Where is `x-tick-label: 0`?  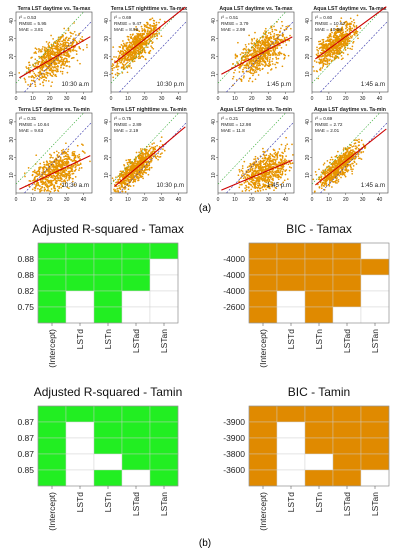 x-tick-label: 0 is located at coordinates (111, 99).